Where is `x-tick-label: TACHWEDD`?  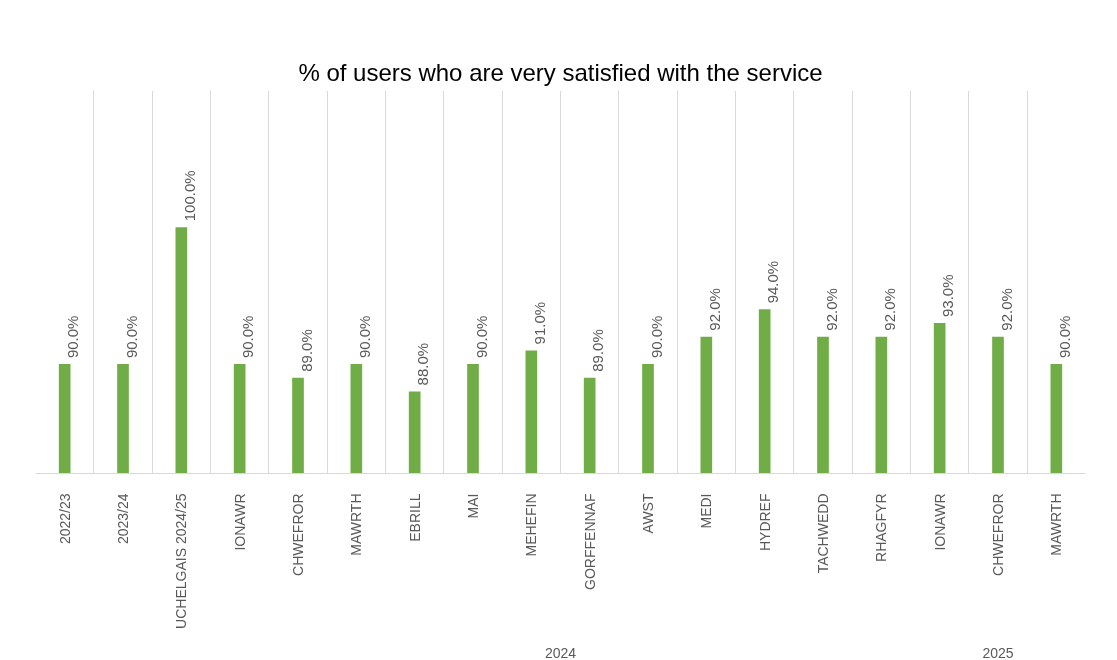 x-tick-label: TACHWEDD is located at coordinates (823, 533).